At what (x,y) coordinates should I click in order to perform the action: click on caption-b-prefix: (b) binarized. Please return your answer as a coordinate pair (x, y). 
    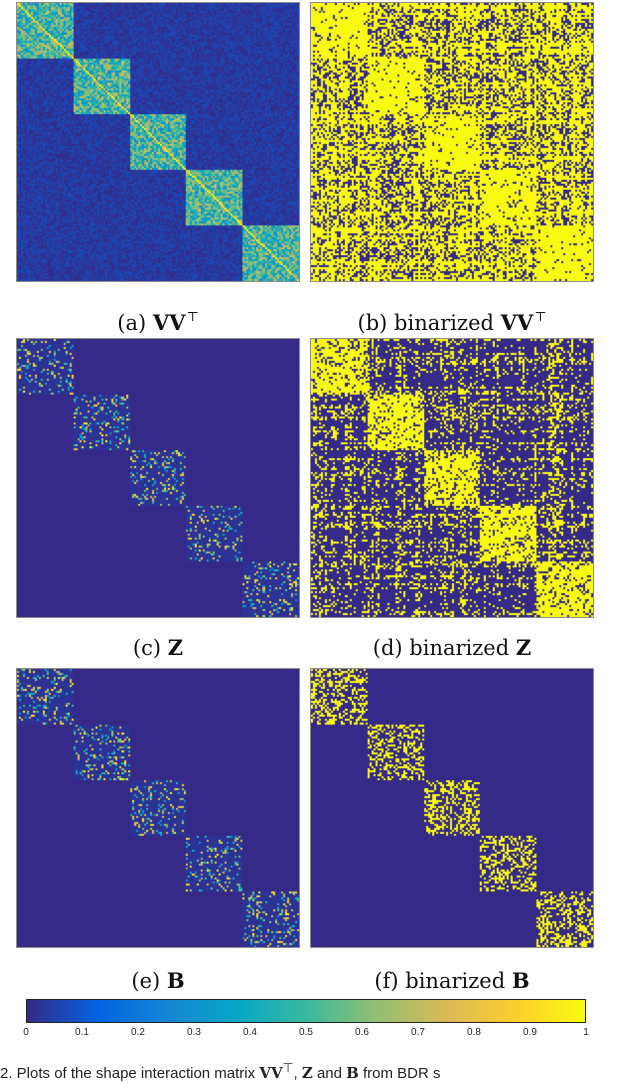
    Looking at the image, I should click on (429, 323).